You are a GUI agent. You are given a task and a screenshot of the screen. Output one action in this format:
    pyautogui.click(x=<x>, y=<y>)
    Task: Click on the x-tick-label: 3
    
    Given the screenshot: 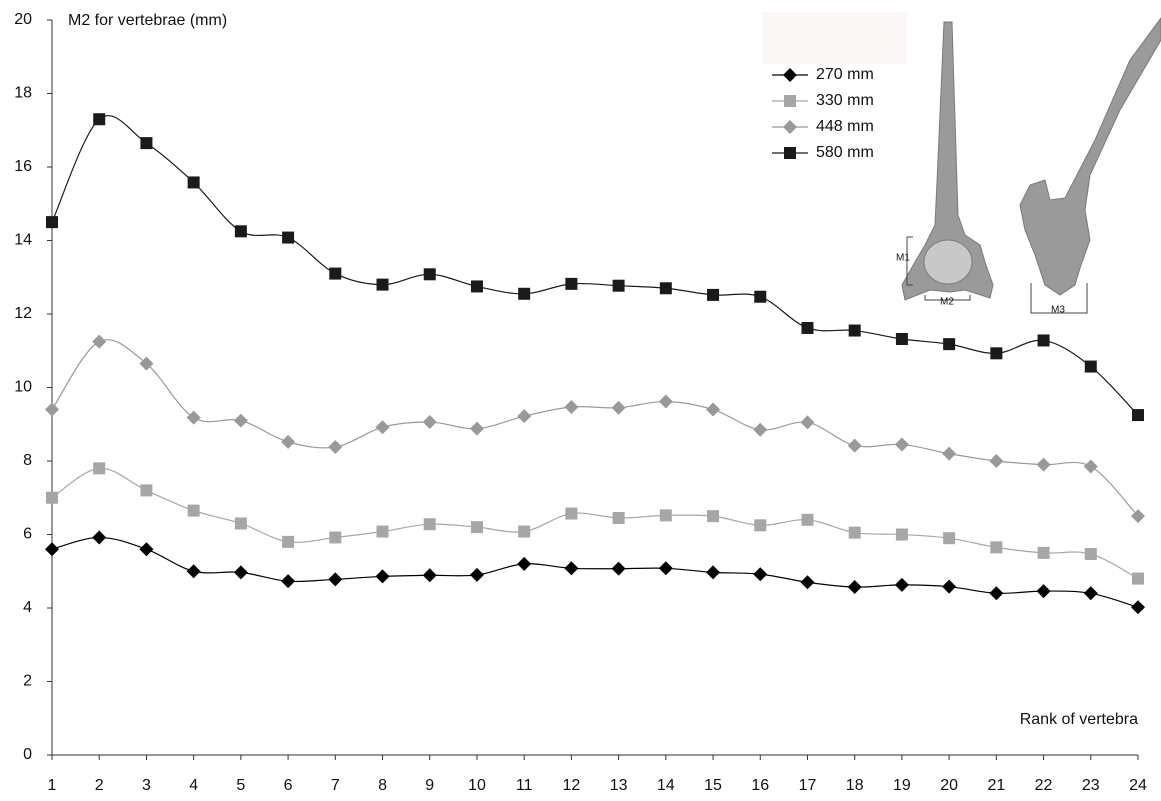 What is the action you would take?
    pyautogui.click(x=146, y=785)
    